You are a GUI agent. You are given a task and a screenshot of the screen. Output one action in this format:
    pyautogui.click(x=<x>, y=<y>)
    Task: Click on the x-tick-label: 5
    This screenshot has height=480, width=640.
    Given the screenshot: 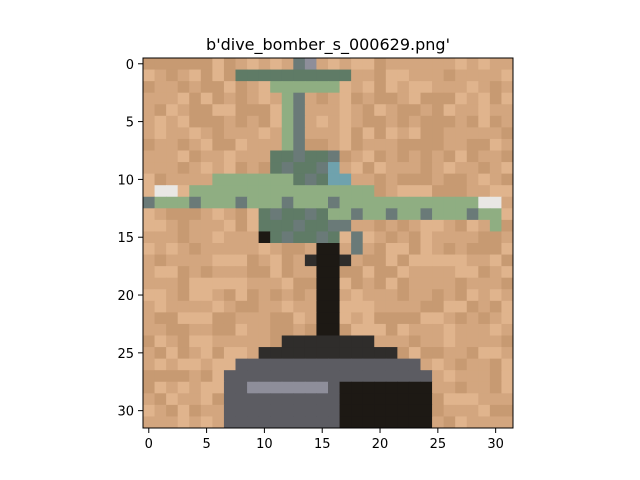 What is the action you would take?
    pyautogui.click(x=206, y=444)
    